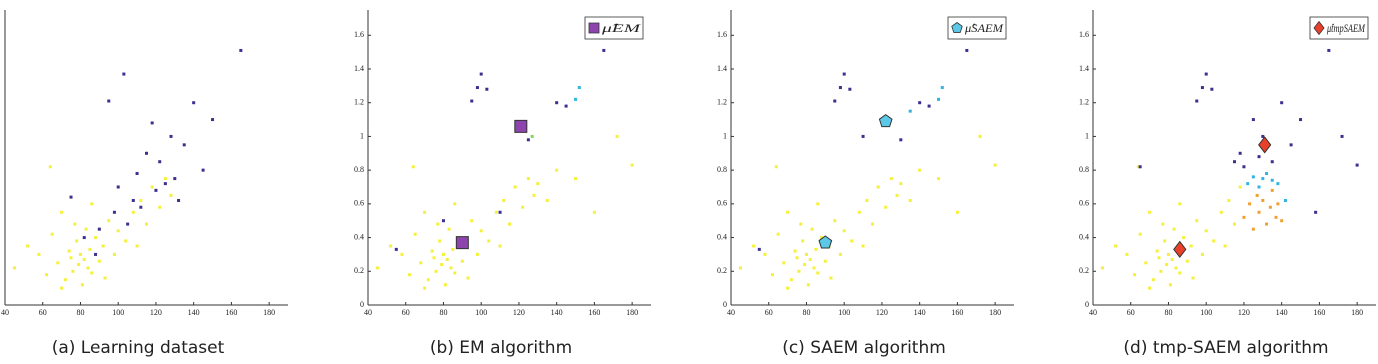 The height and width of the screenshot is (364, 1378). I want to click on legend-marker, so click(957, 27).